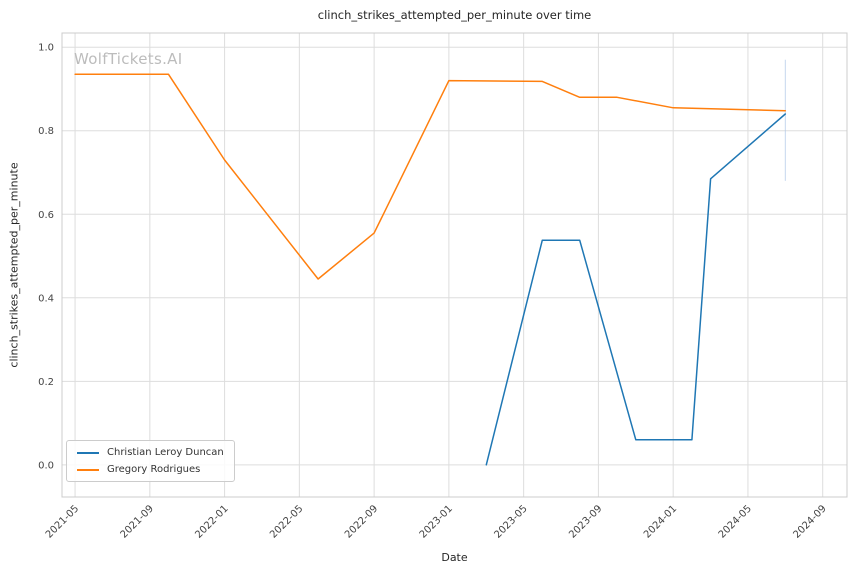  Describe the element at coordinates (46, 131) in the screenshot. I see `svg-text: 0.8` at that location.